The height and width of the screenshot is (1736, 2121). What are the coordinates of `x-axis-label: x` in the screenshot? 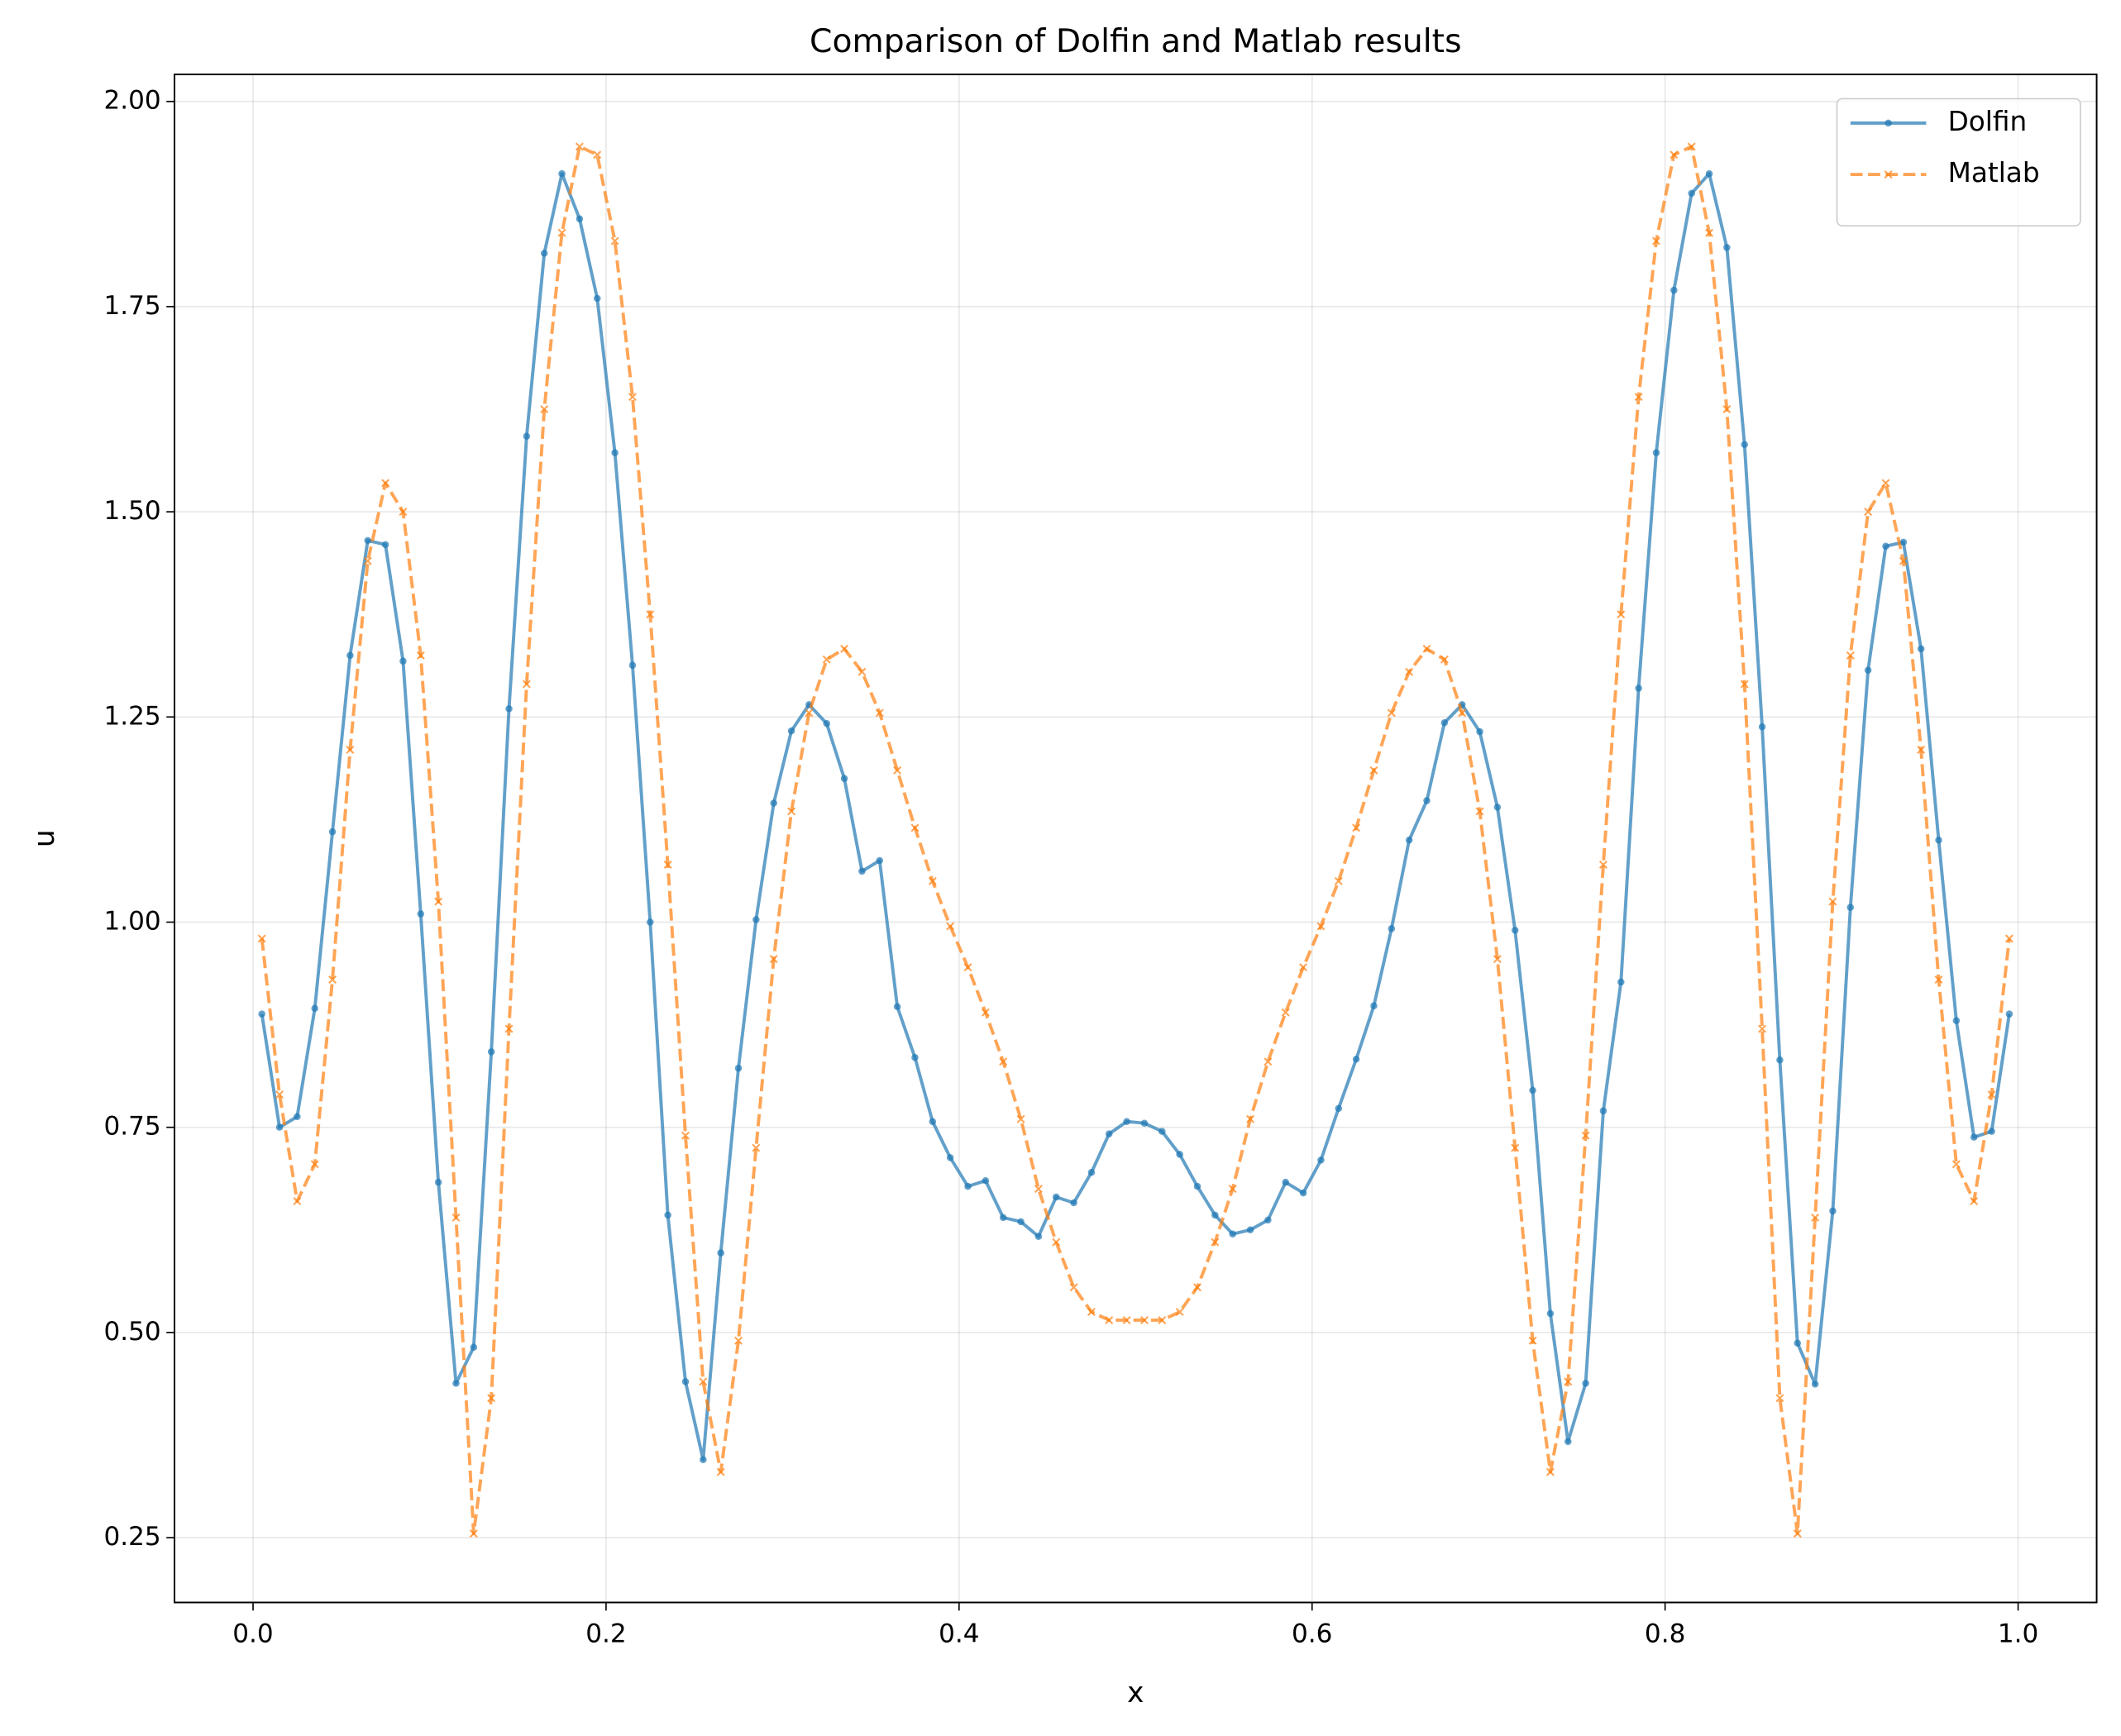 It's located at (1135, 1693).